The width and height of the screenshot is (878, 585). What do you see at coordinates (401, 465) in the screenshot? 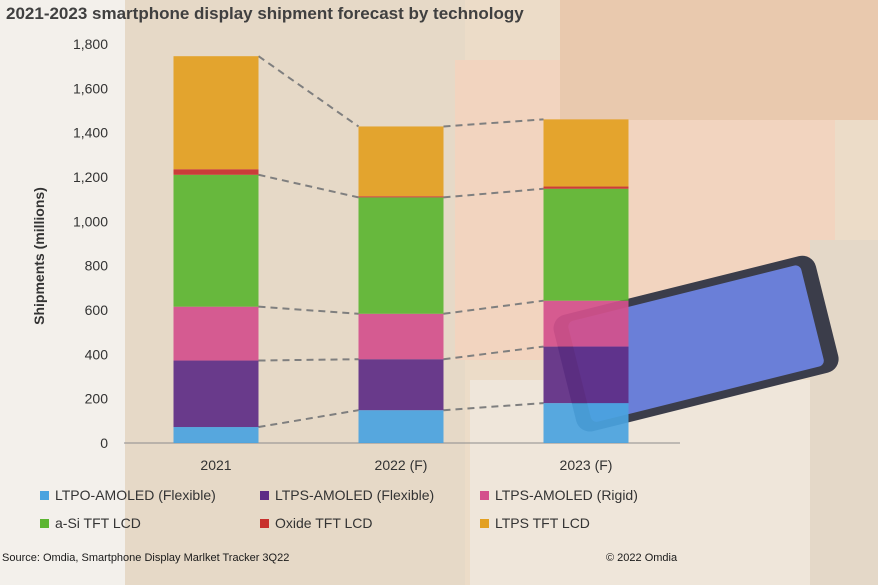
I see `x-tick-label: 2022 (F)` at bounding box center [401, 465].